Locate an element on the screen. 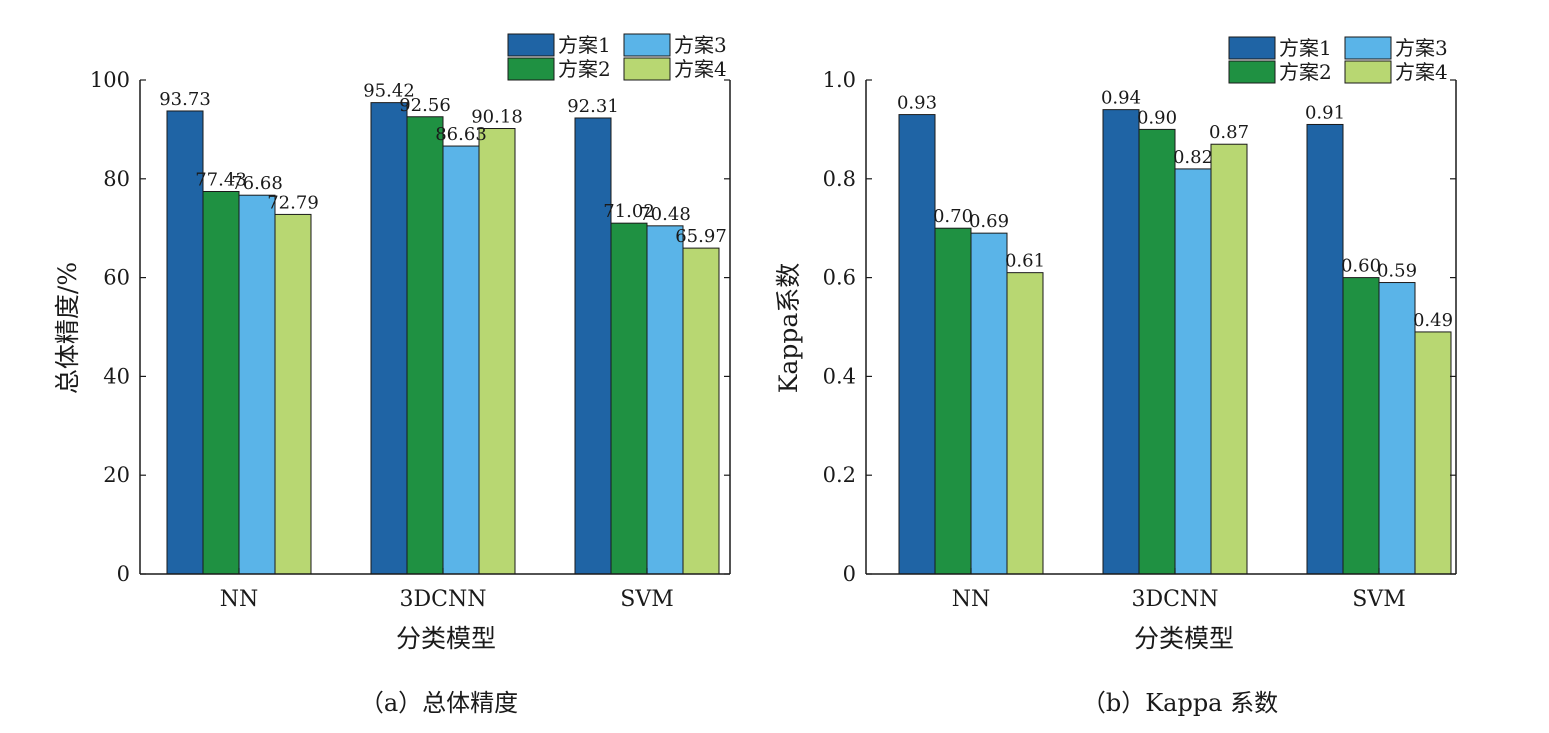 Image resolution: width=1549 pixels, height=733 pixels. y-tick-label: 0.2 is located at coordinates (839, 475).